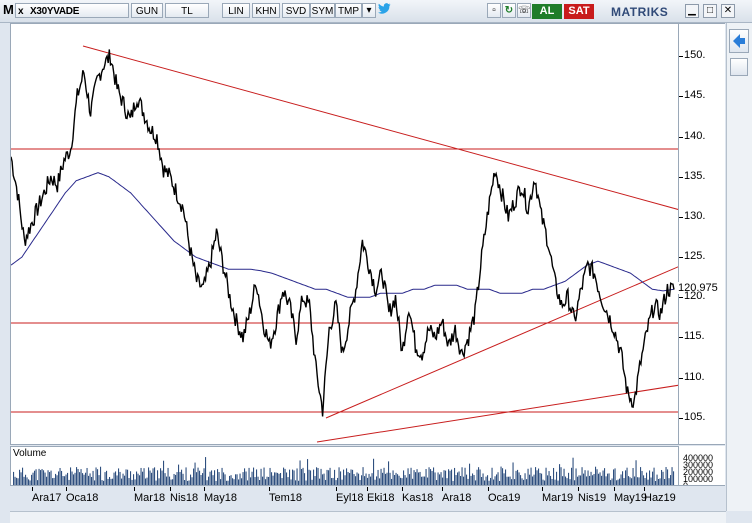 This screenshot has width=752, height=523. What do you see at coordinates (82, 498) in the screenshot?
I see `x-tick-label: Oca18` at bounding box center [82, 498].